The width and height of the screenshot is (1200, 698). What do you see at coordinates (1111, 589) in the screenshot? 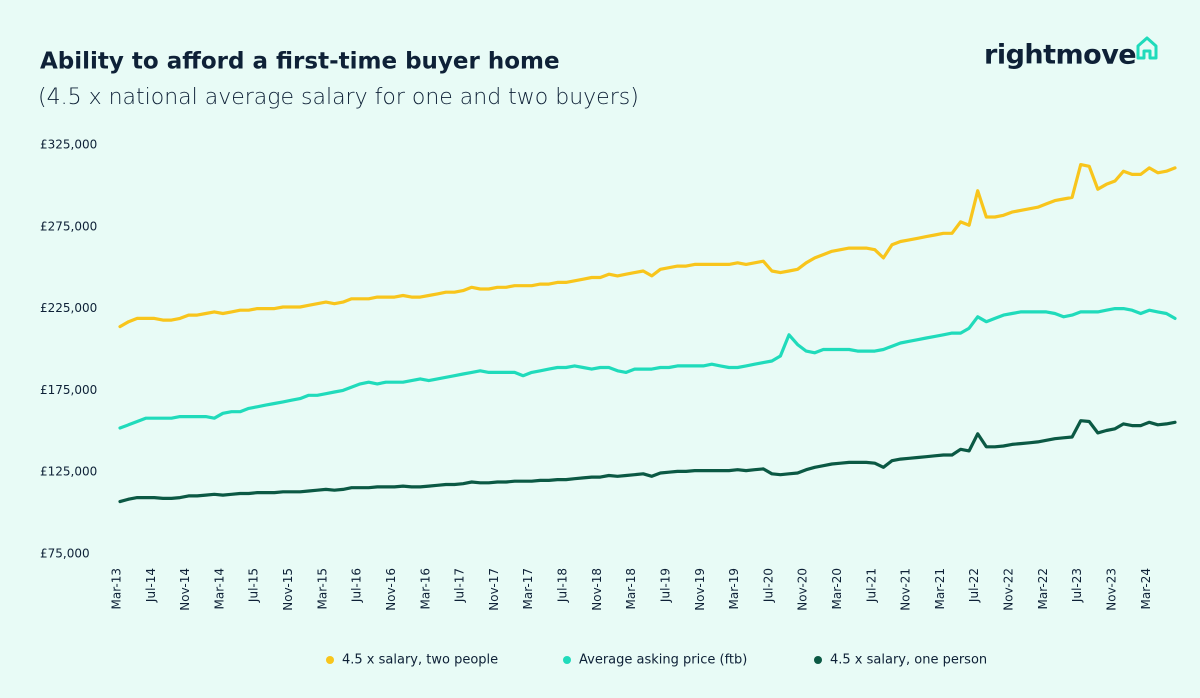
I see `x-tick-label: Nov-23` at bounding box center [1111, 589].